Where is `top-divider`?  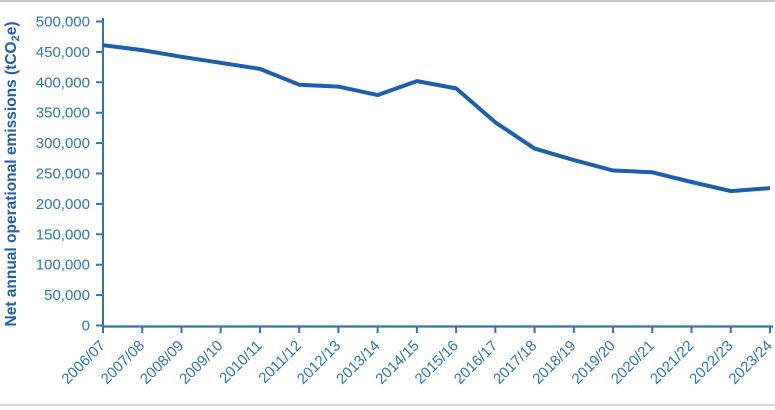 top-divider is located at coordinates (387, 1).